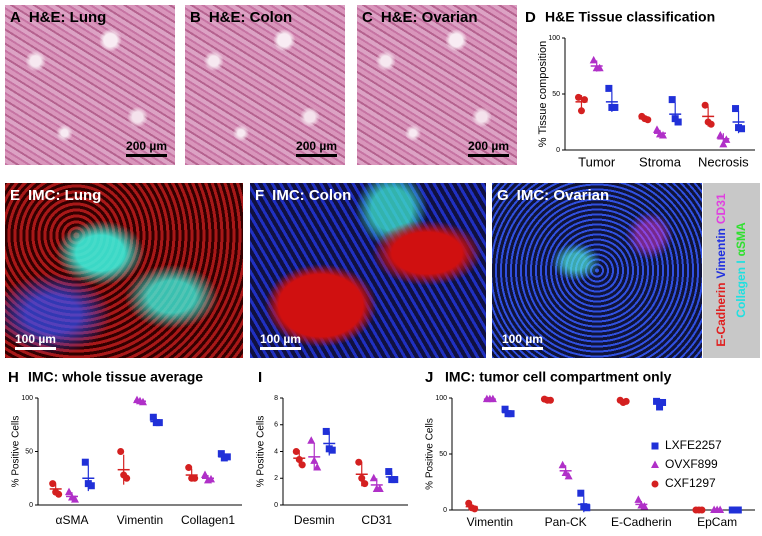 The width and height of the screenshot is (762, 536). I want to click on chart-title: H&E Tissue classification, so click(630, 17).